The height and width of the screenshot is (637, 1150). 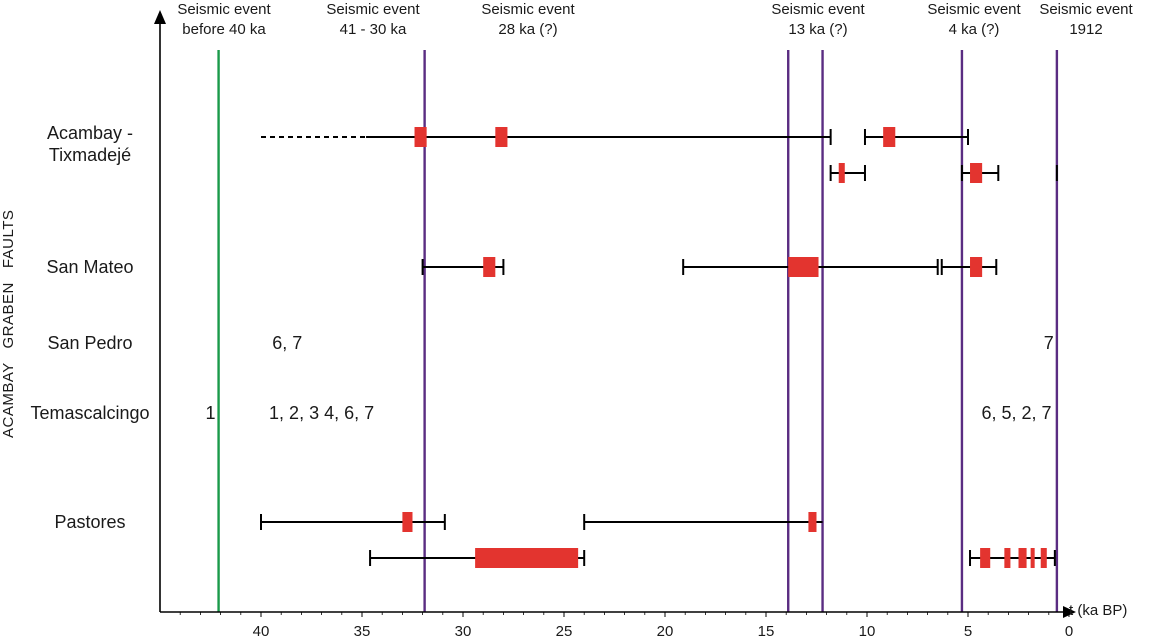 I want to click on event-label-line: before 40 ka, so click(x=224, y=29).